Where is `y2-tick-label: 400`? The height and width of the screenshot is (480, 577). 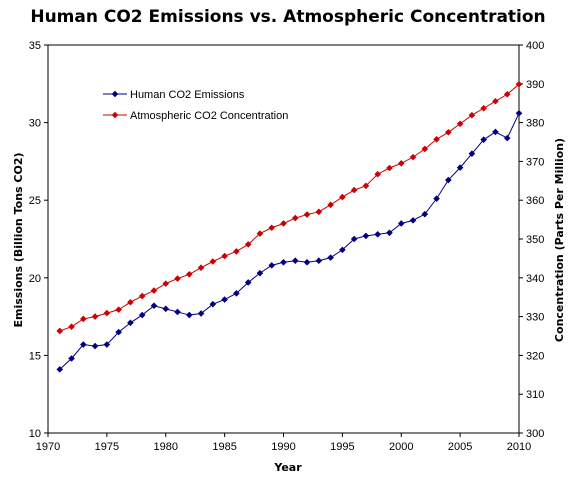 y2-tick-label: 400 is located at coordinates (535, 46).